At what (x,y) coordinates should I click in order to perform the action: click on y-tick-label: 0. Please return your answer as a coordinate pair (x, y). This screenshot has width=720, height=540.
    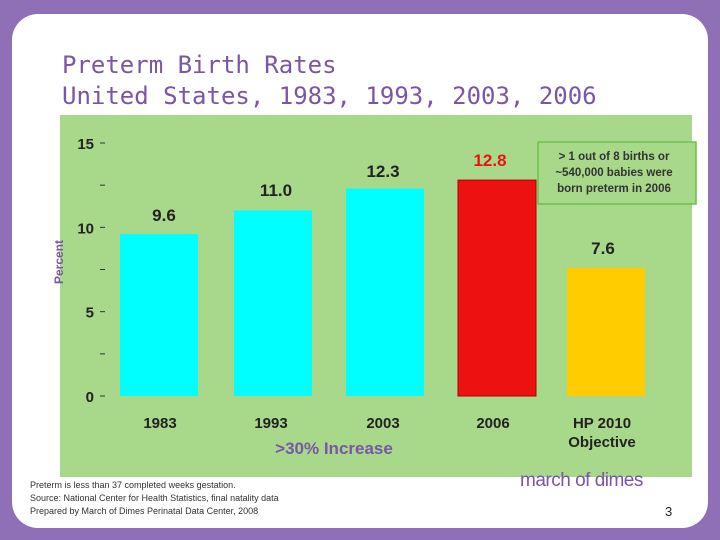
    Looking at the image, I should click on (90, 397).